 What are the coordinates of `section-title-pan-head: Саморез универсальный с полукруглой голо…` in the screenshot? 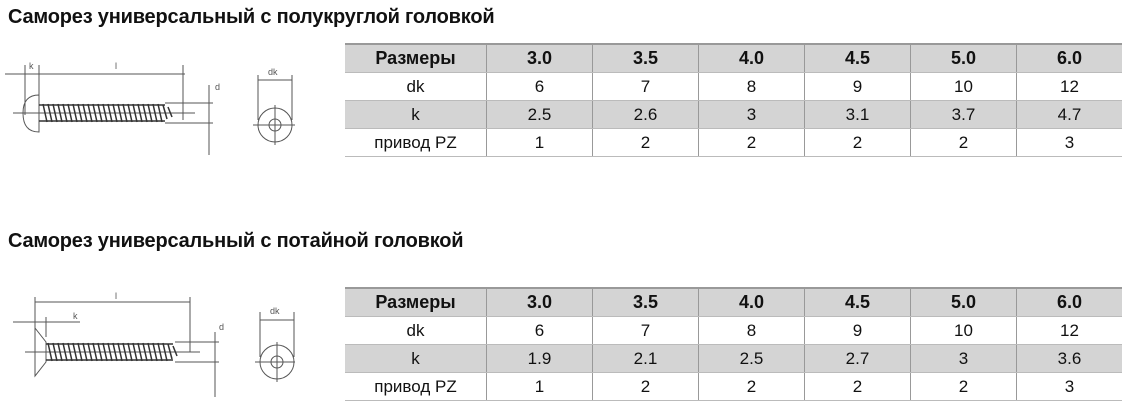 It's located at (251, 17).